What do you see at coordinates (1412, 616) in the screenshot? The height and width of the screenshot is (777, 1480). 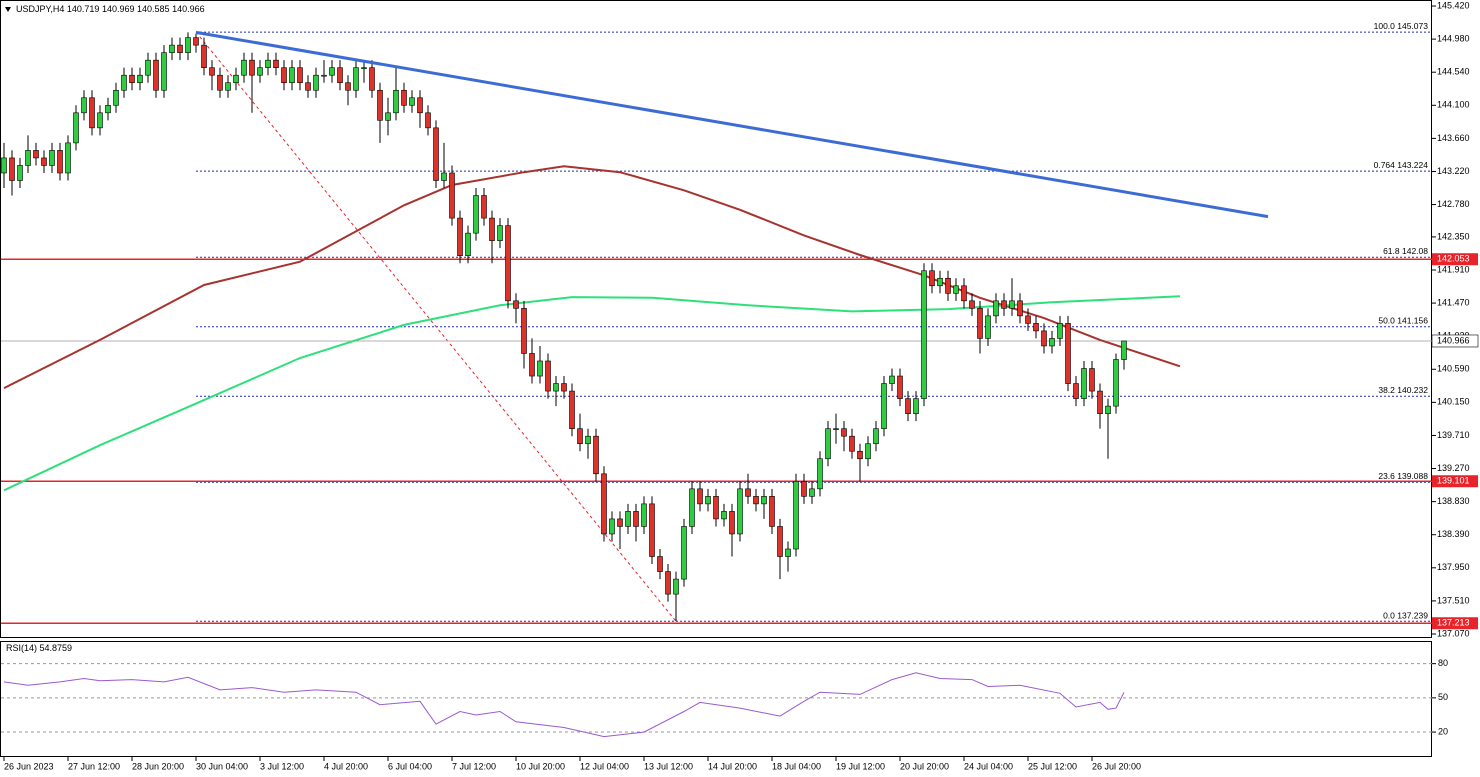 I see `fib-value: 137.239` at bounding box center [1412, 616].